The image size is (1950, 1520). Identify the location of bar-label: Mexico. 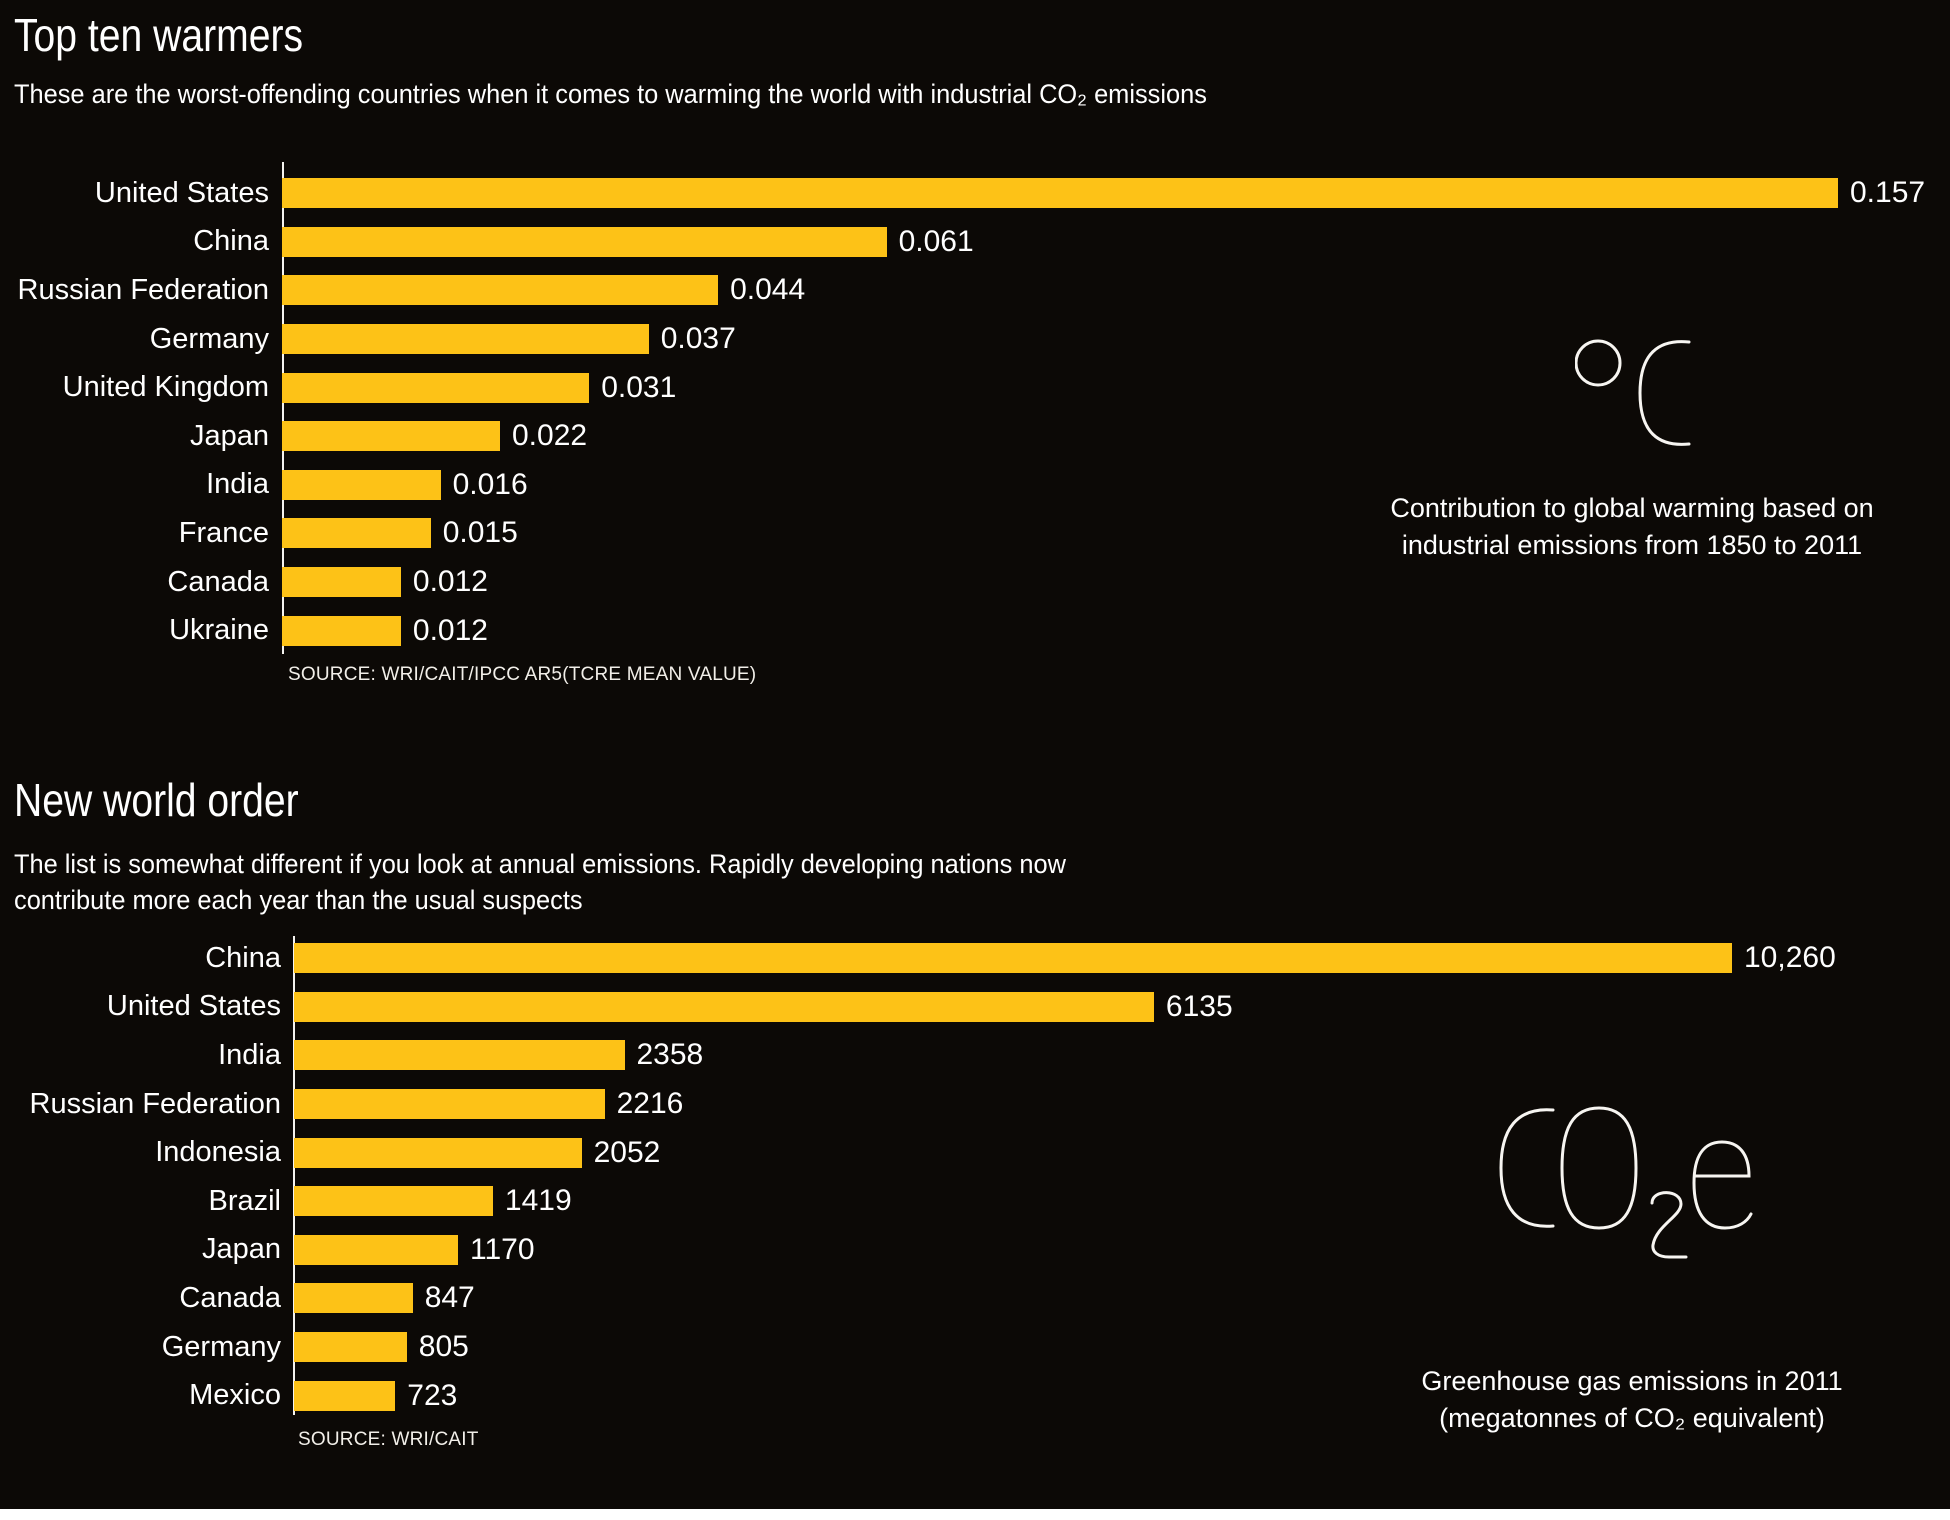
(235, 1395).